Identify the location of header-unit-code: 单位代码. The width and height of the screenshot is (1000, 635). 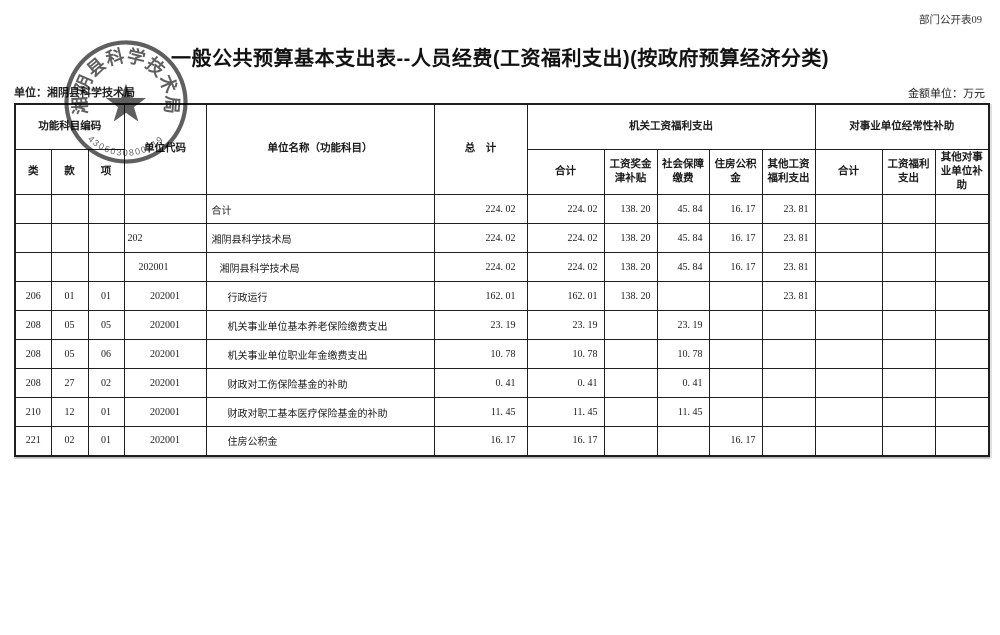
(165, 149).